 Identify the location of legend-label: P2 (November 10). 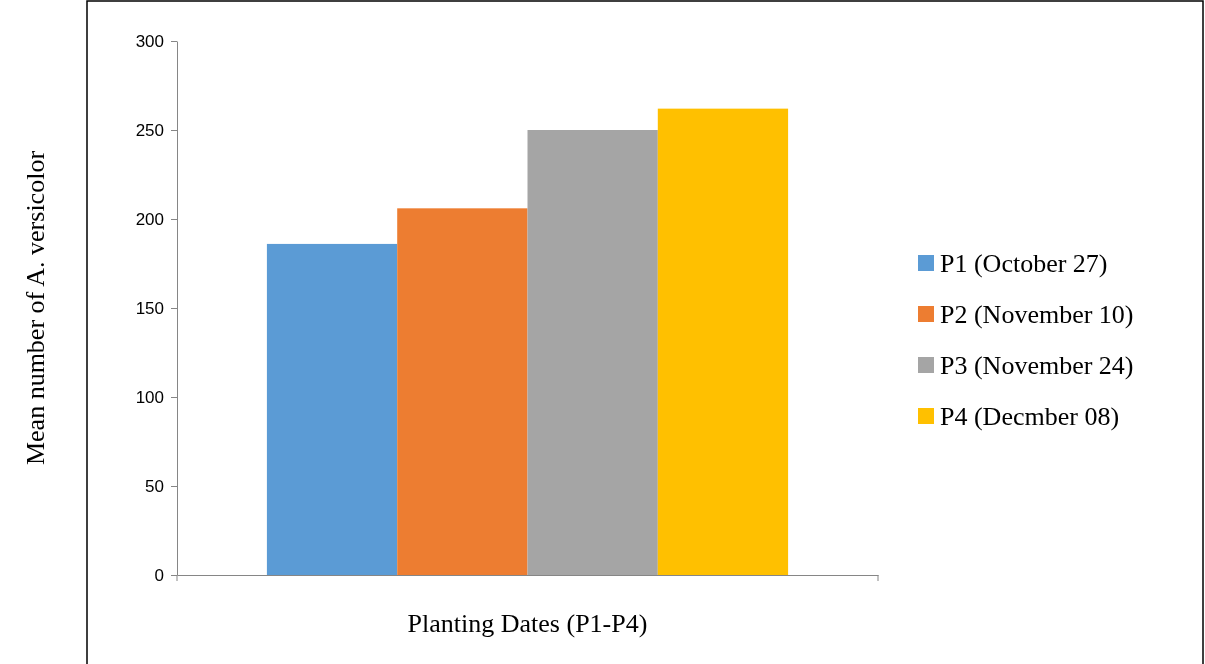
(1037, 314).